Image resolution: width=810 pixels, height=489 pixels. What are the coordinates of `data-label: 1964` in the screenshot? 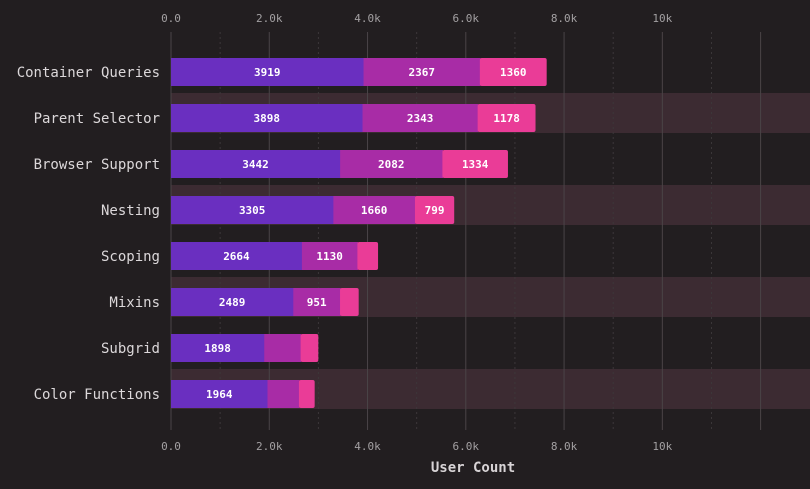 It's located at (219, 394).